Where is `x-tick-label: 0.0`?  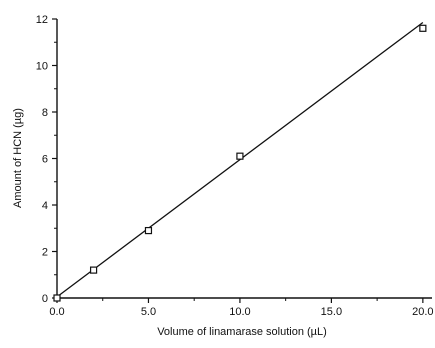 x-tick-label: 0.0 is located at coordinates (56, 312).